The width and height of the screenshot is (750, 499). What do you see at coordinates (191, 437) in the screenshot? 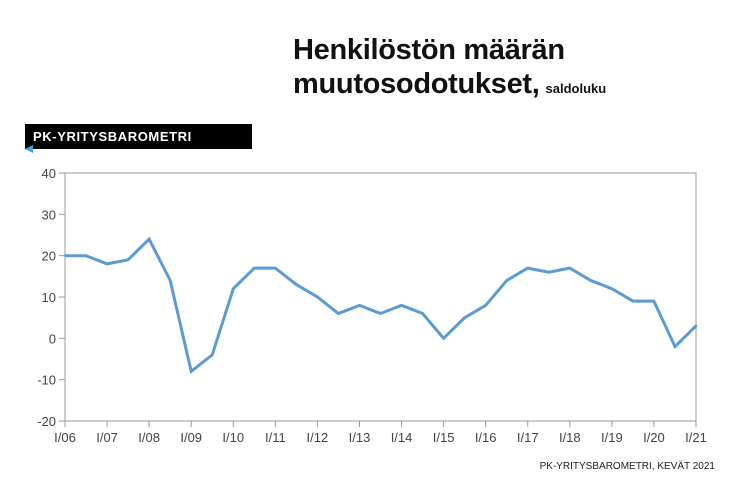
I see `x-tick-label: I/09` at bounding box center [191, 437].